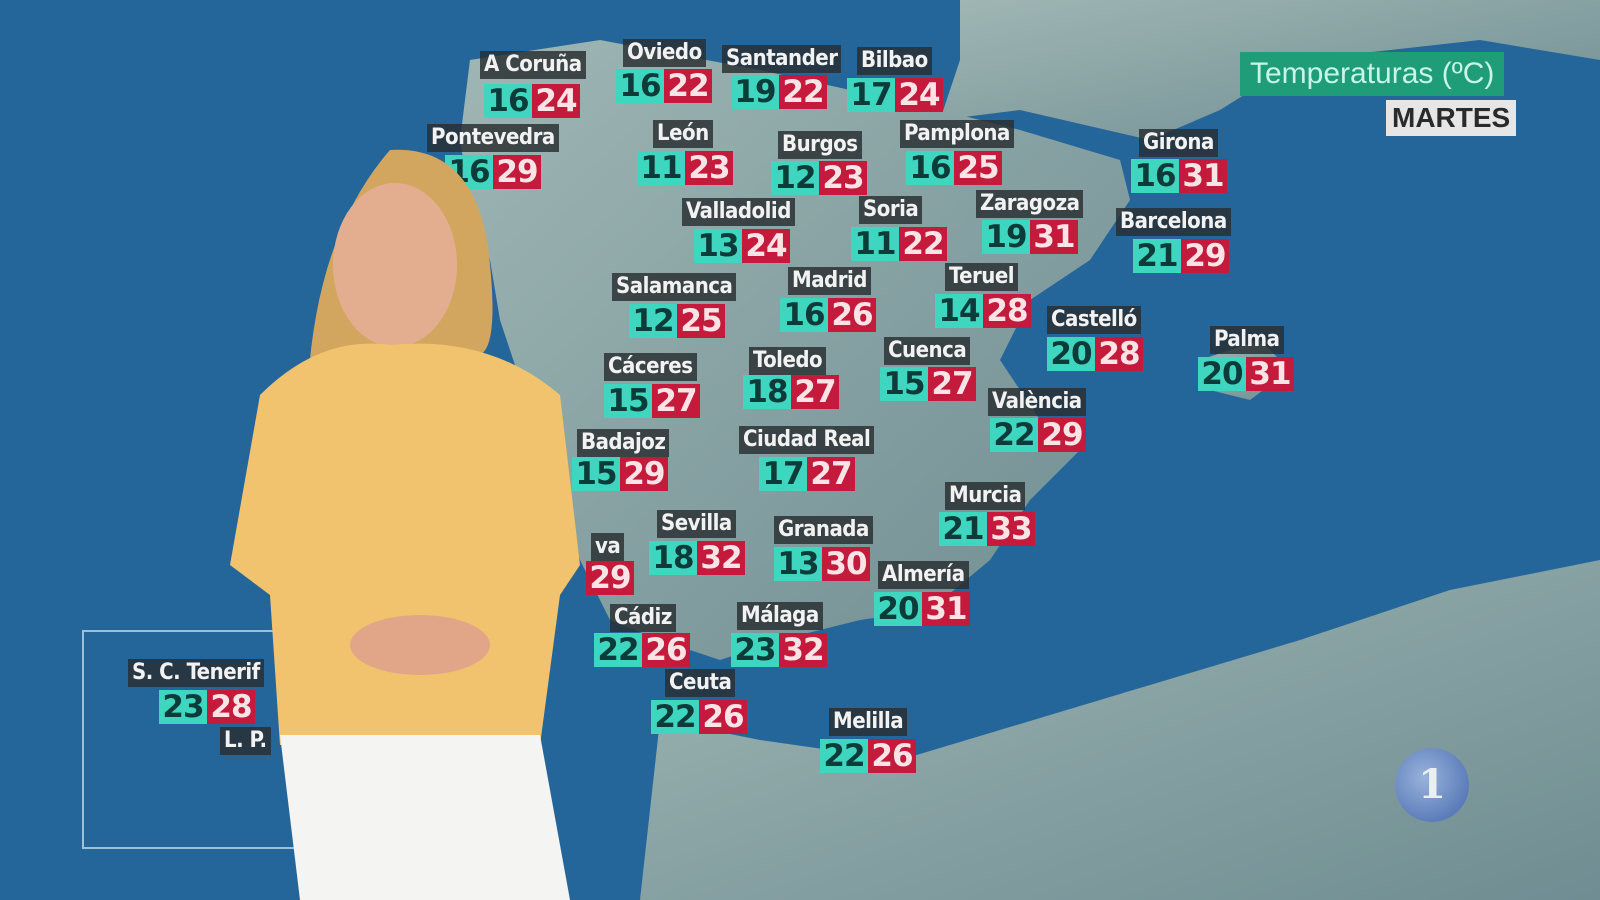  What do you see at coordinates (868, 722) in the screenshot?
I see `city-name: Melilla` at bounding box center [868, 722].